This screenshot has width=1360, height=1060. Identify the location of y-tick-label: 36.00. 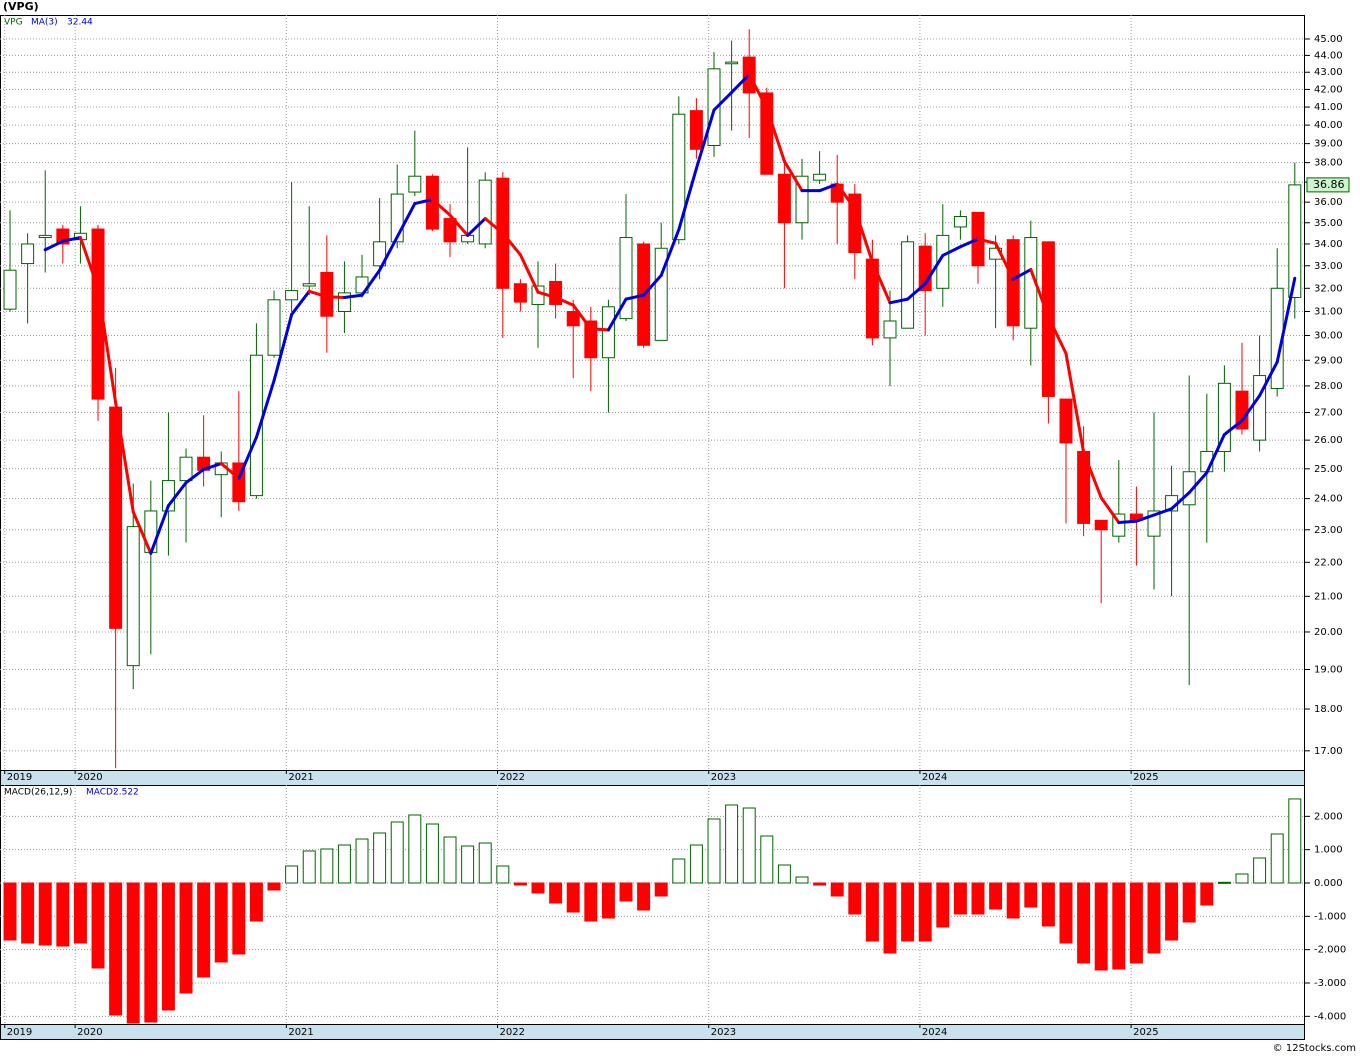
(1328, 202).